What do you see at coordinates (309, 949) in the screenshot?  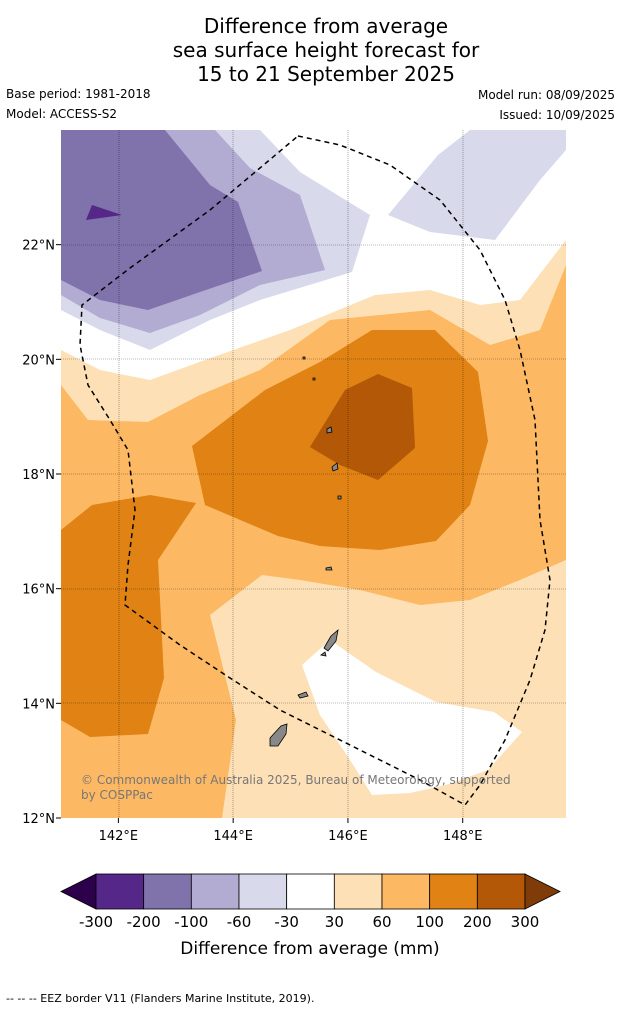 I see `colorbar-title: Difference from average (mm)` at bounding box center [309, 949].